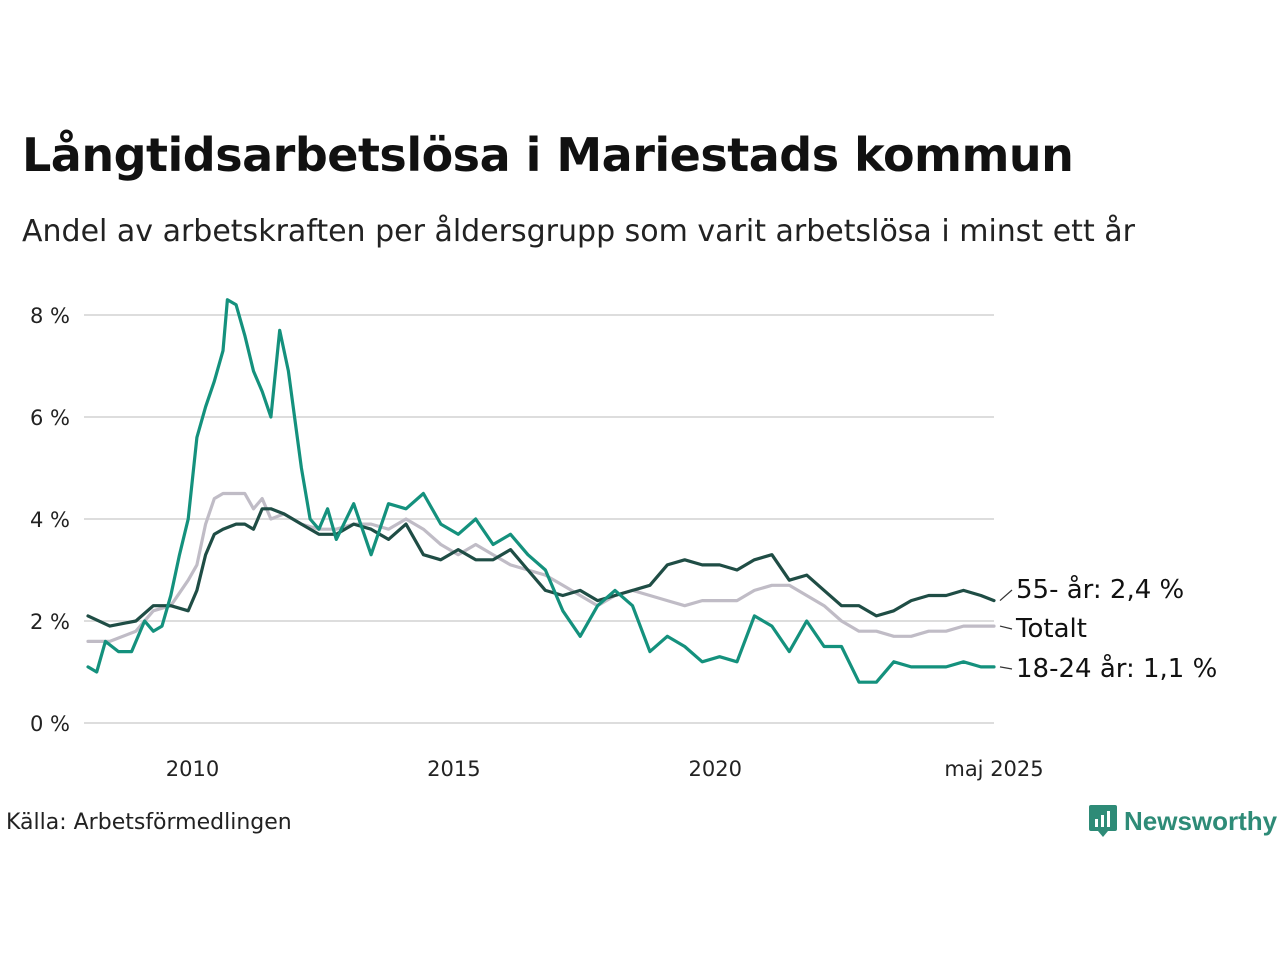  What do you see at coordinates (1201, 820) in the screenshot?
I see `brand-name: Newsworthy` at bounding box center [1201, 820].